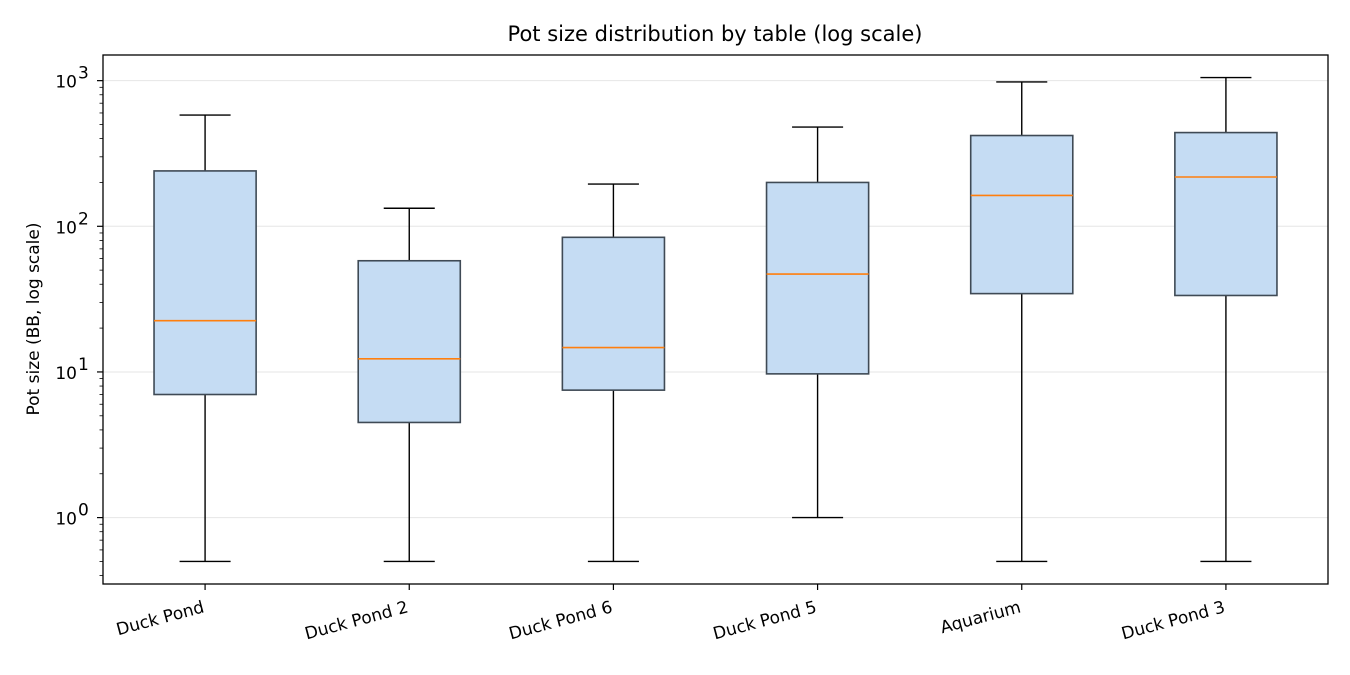 Image resolution: width=1350 pixels, height=675 pixels. Describe the element at coordinates (980, 618) in the screenshot. I see `x-tick-label: Aquarium` at that location.